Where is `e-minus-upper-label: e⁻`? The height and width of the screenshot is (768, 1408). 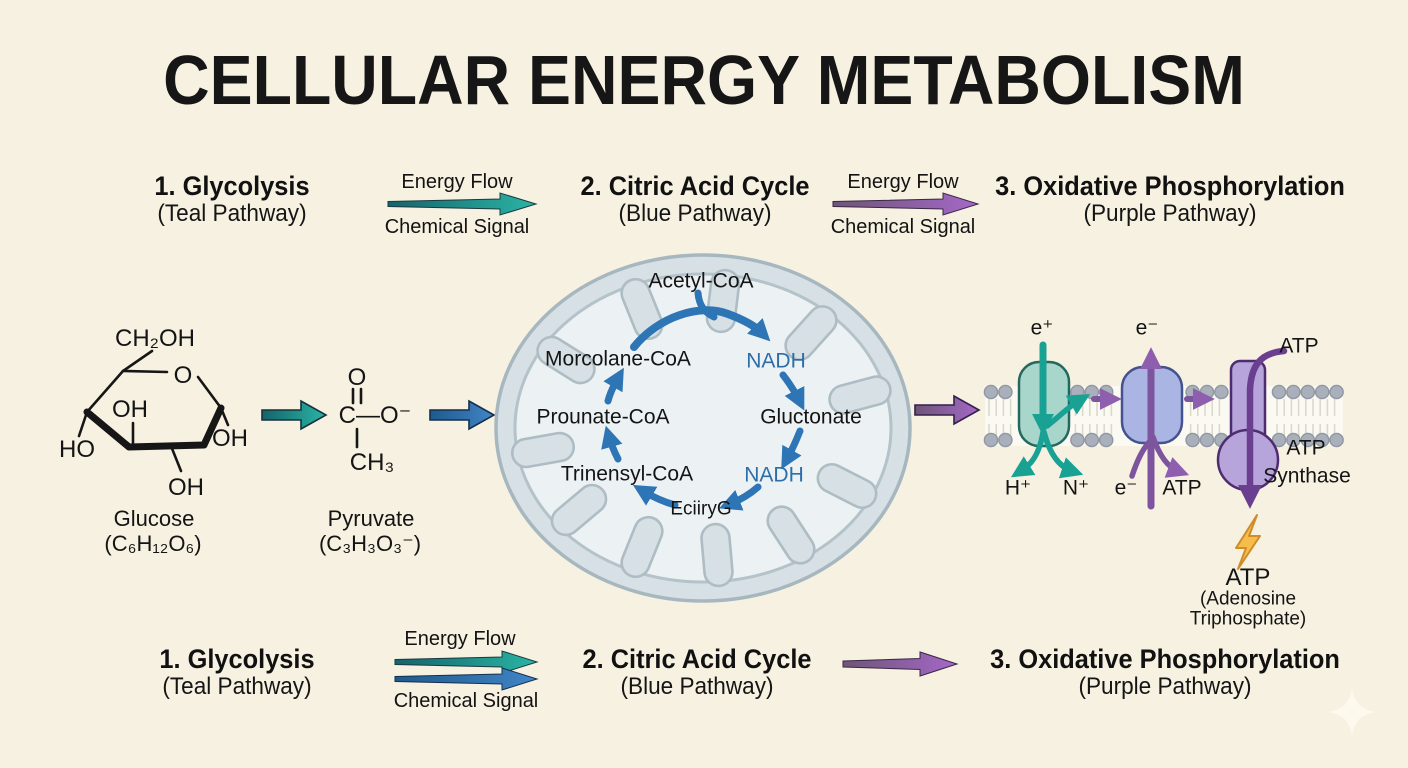 e-minus-upper-label: e⁻ is located at coordinates (1147, 328).